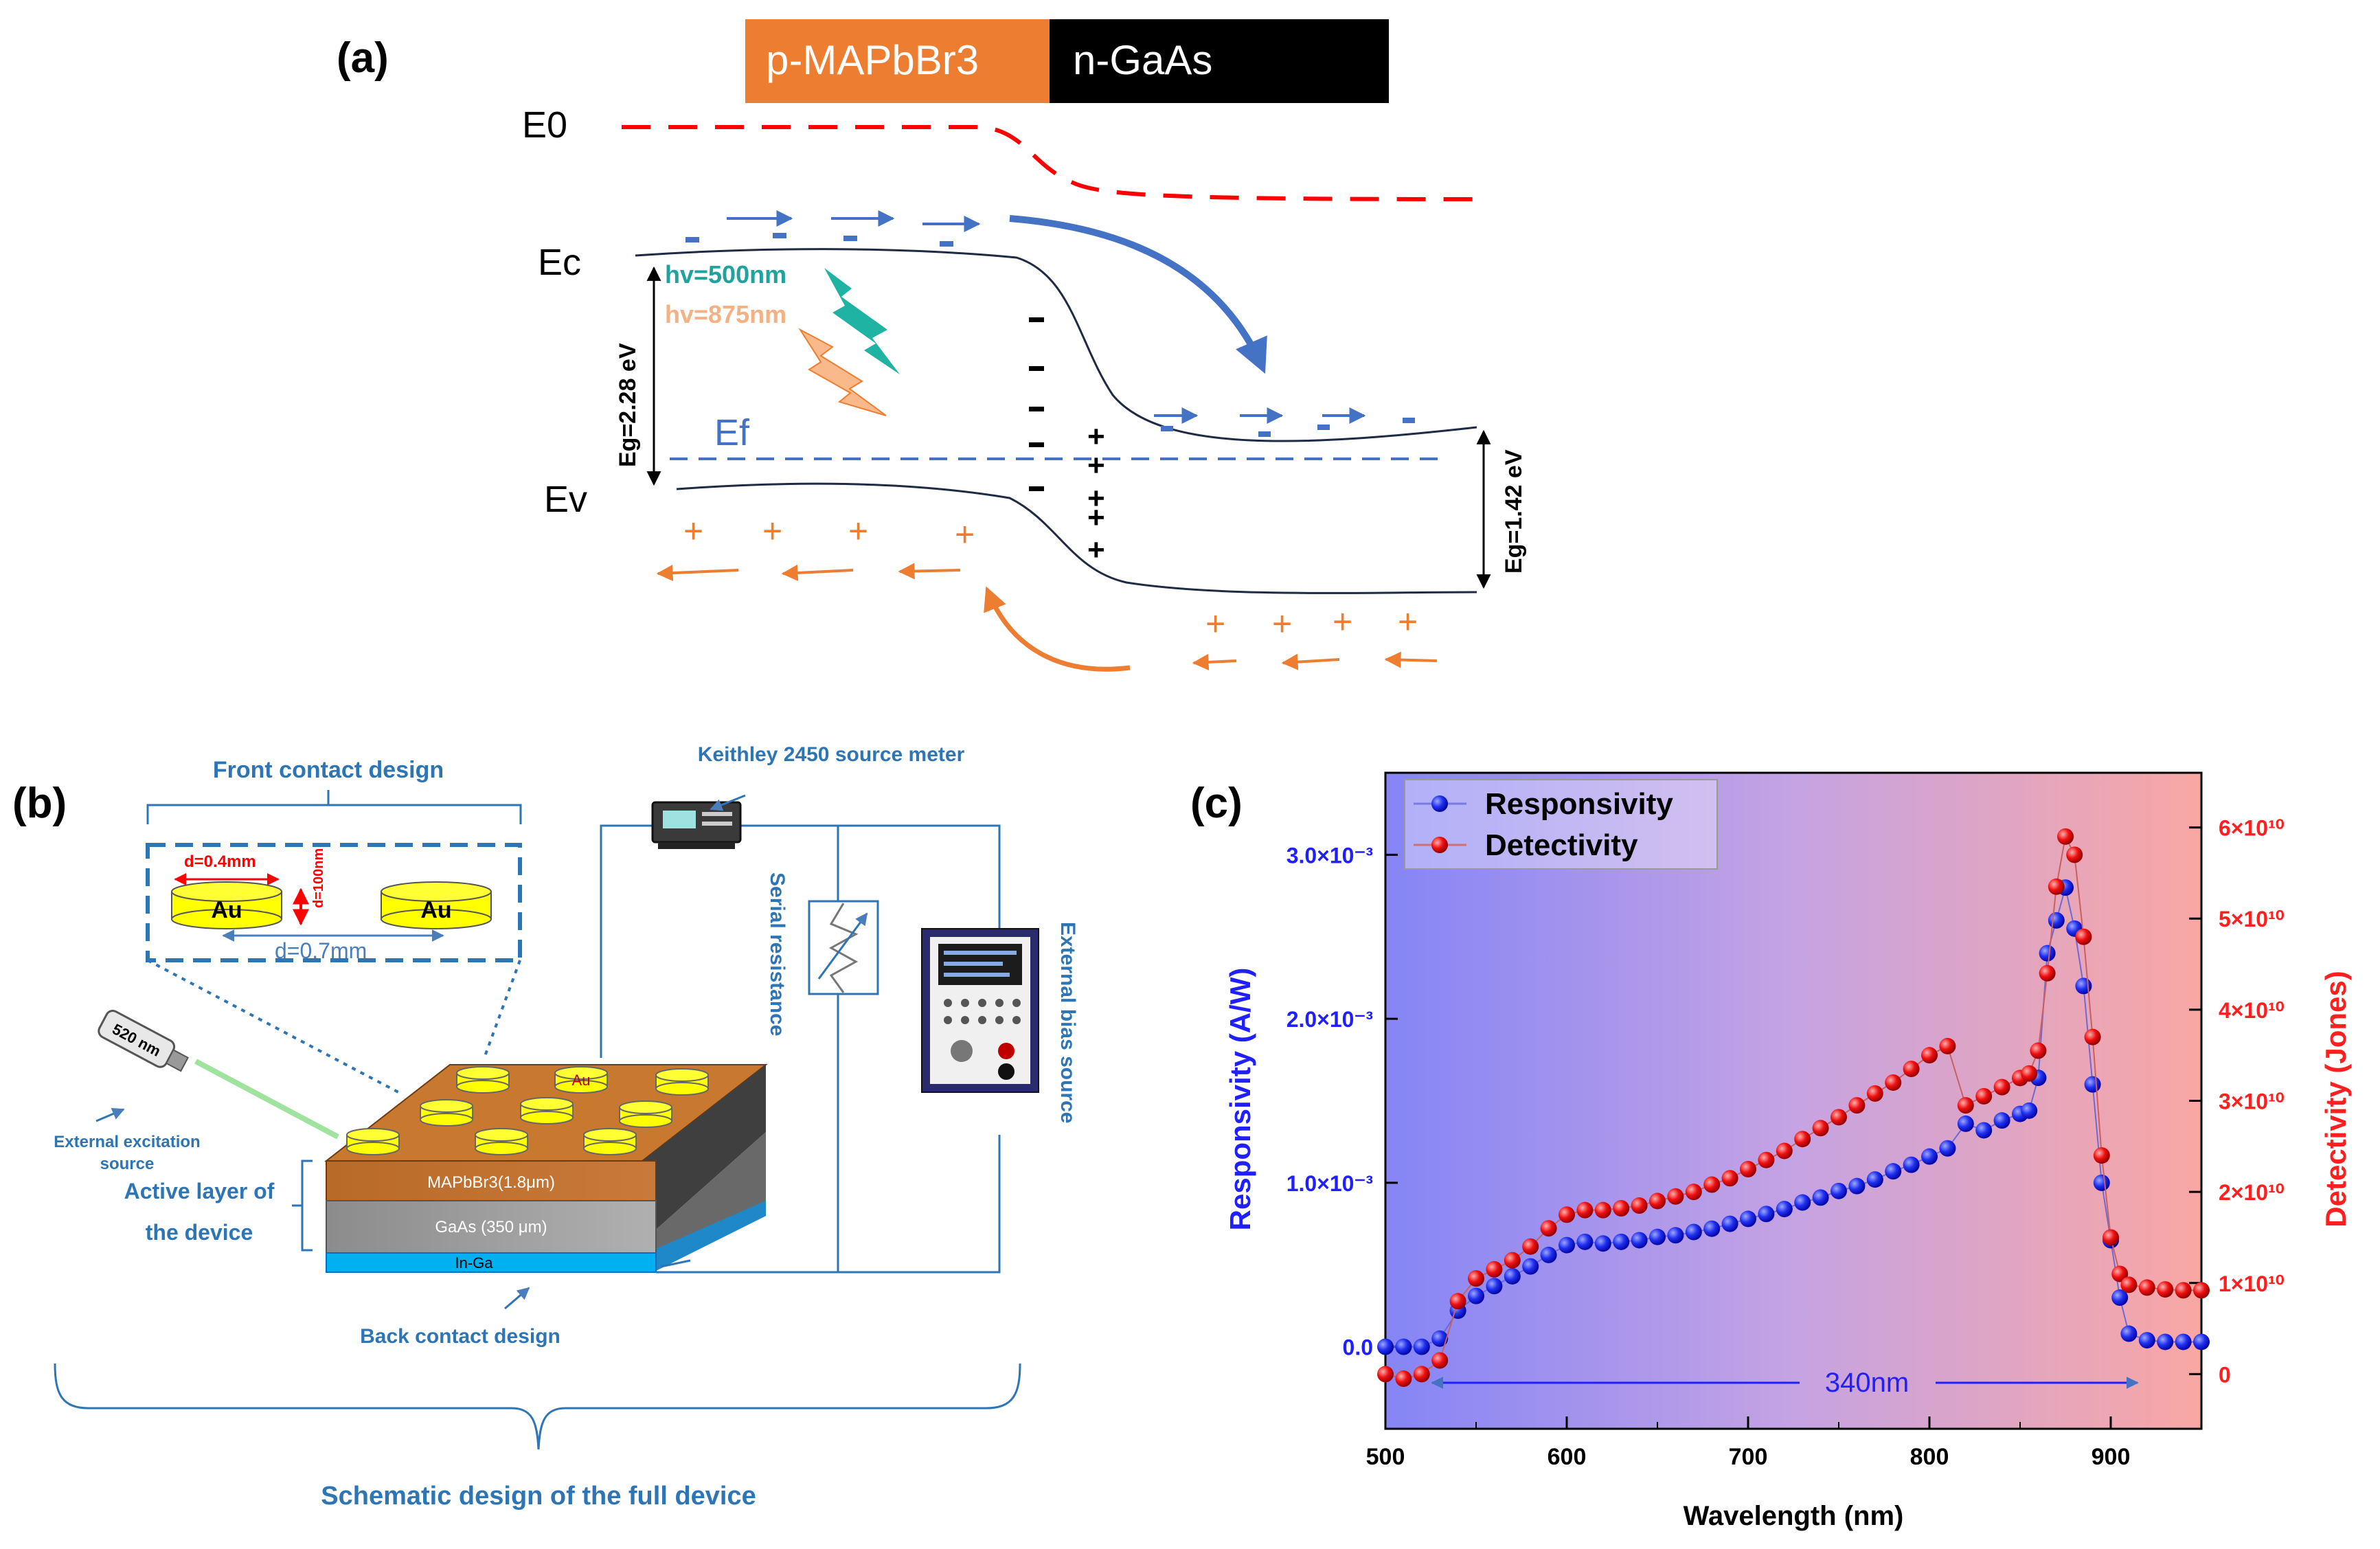  What do you see at coordinates (491, 1227) in the screenshot?
I see `layer-gaas` at bounding box center [491, 1227].